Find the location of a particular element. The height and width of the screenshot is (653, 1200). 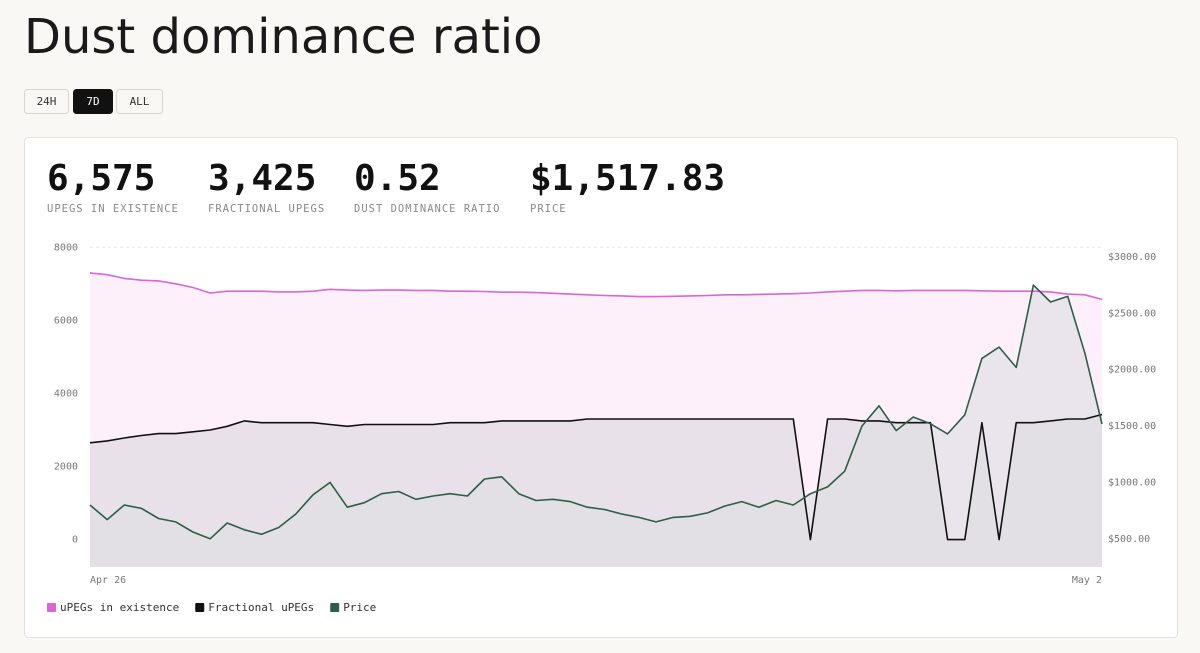

x-tick-label: May 2 is located at coordinates (1087, 580).